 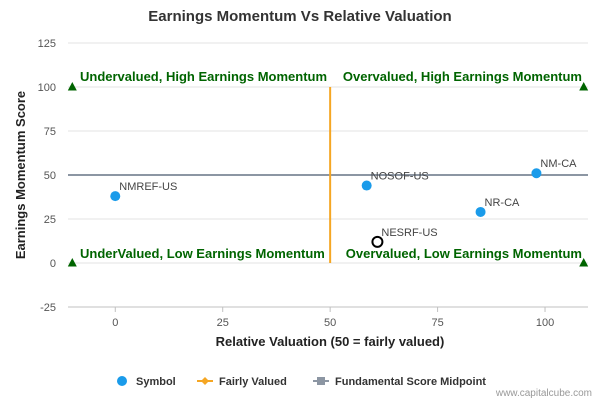 What do you see at coordinates (409, 233) in the screenshot?
I see `data-point-label: NESRF-US` at bounding box center [409, 233].